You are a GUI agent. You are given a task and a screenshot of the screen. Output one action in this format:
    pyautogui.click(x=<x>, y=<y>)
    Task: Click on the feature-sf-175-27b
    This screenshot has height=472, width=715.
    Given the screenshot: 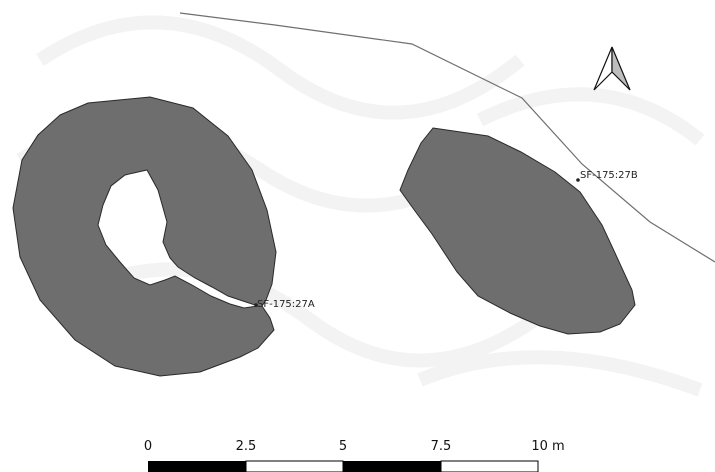 What is the action you would take?
    pyautogui.click(x=517, y=231)
    